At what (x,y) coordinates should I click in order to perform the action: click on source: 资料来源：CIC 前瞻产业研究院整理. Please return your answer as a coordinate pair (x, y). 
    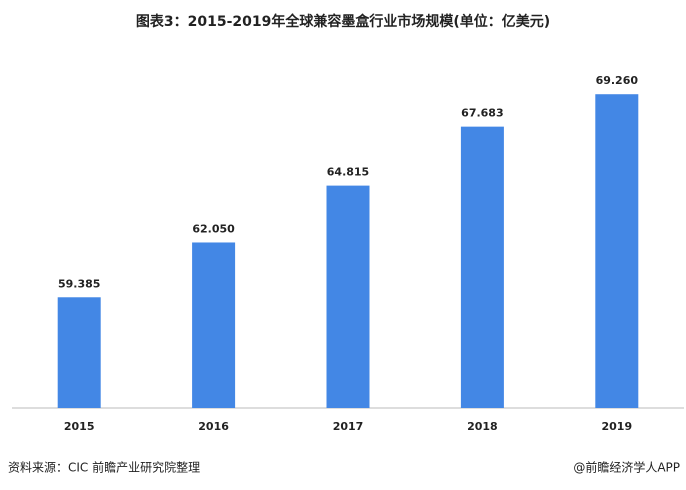
    Looking at the image, I should click on (104, 467).